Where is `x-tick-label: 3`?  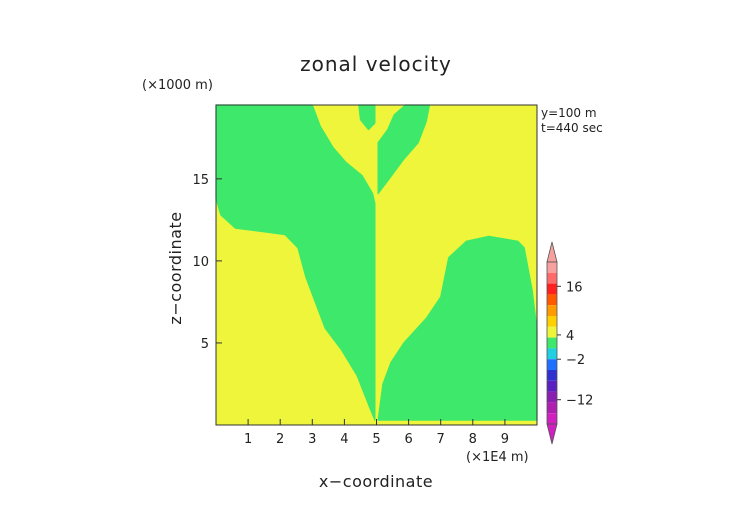 x-tick-label: 3 is located at coordinates (312, 439).